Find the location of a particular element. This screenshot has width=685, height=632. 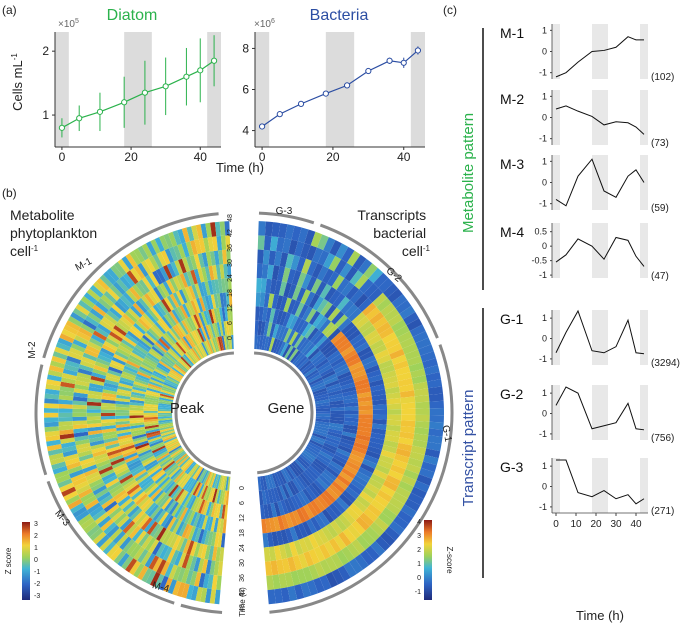

x-tick-label: 20 is located at coordinates (131, 157).